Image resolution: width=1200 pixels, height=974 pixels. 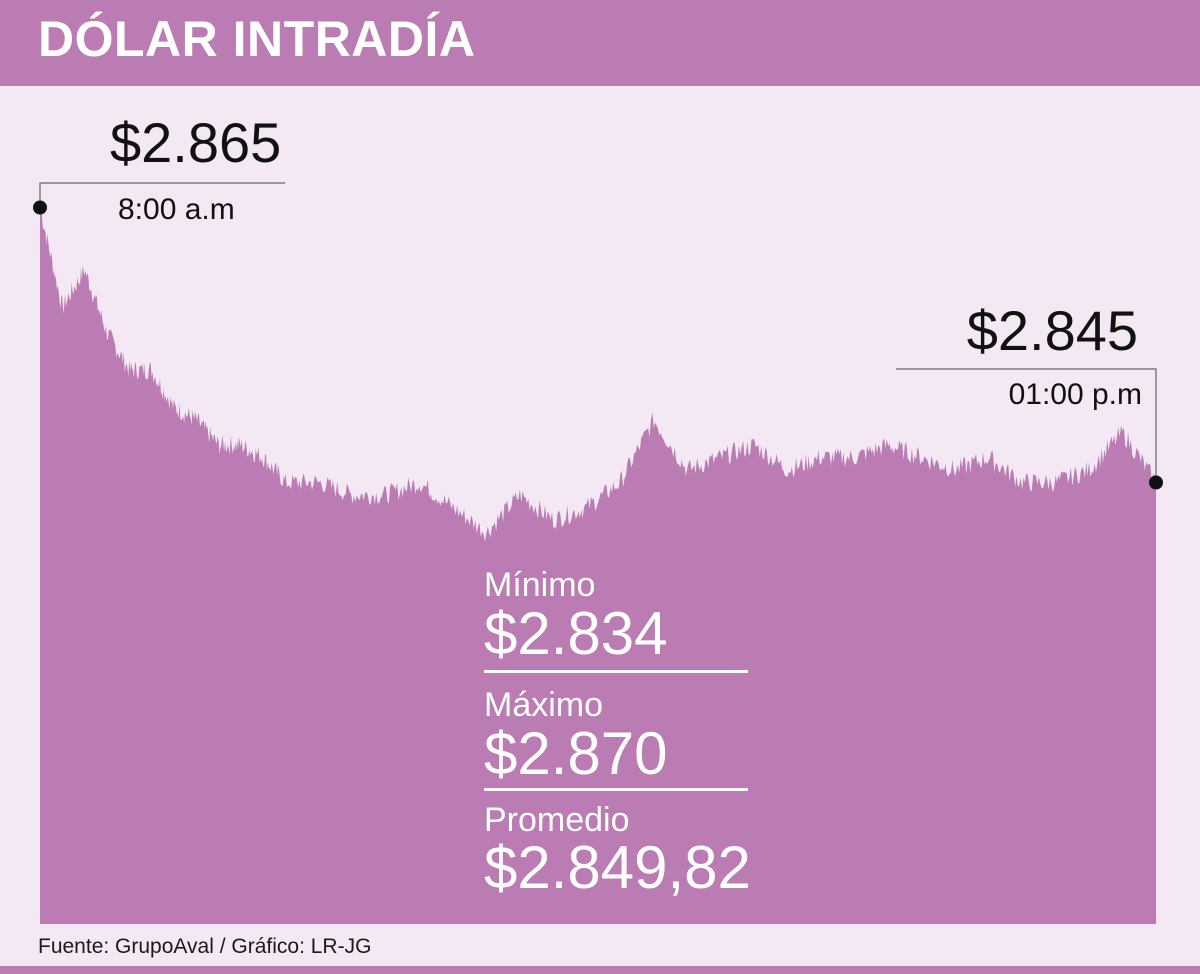 I want to click on start-leader-line, so click(x=162, y=195).